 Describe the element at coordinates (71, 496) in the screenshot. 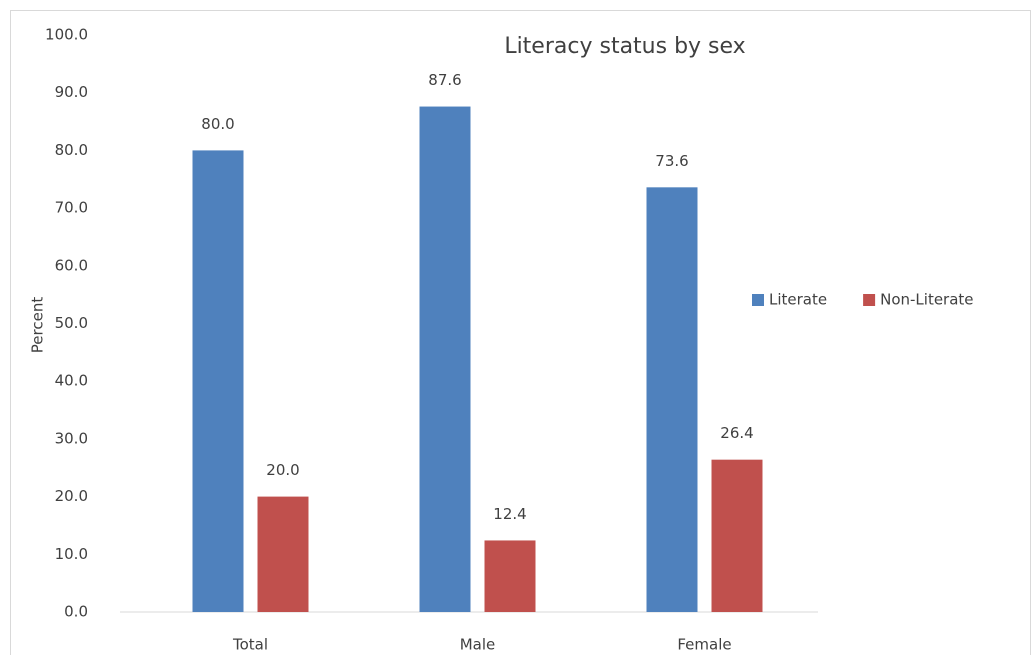

I see `y-tick-label: 20.0` at that location.